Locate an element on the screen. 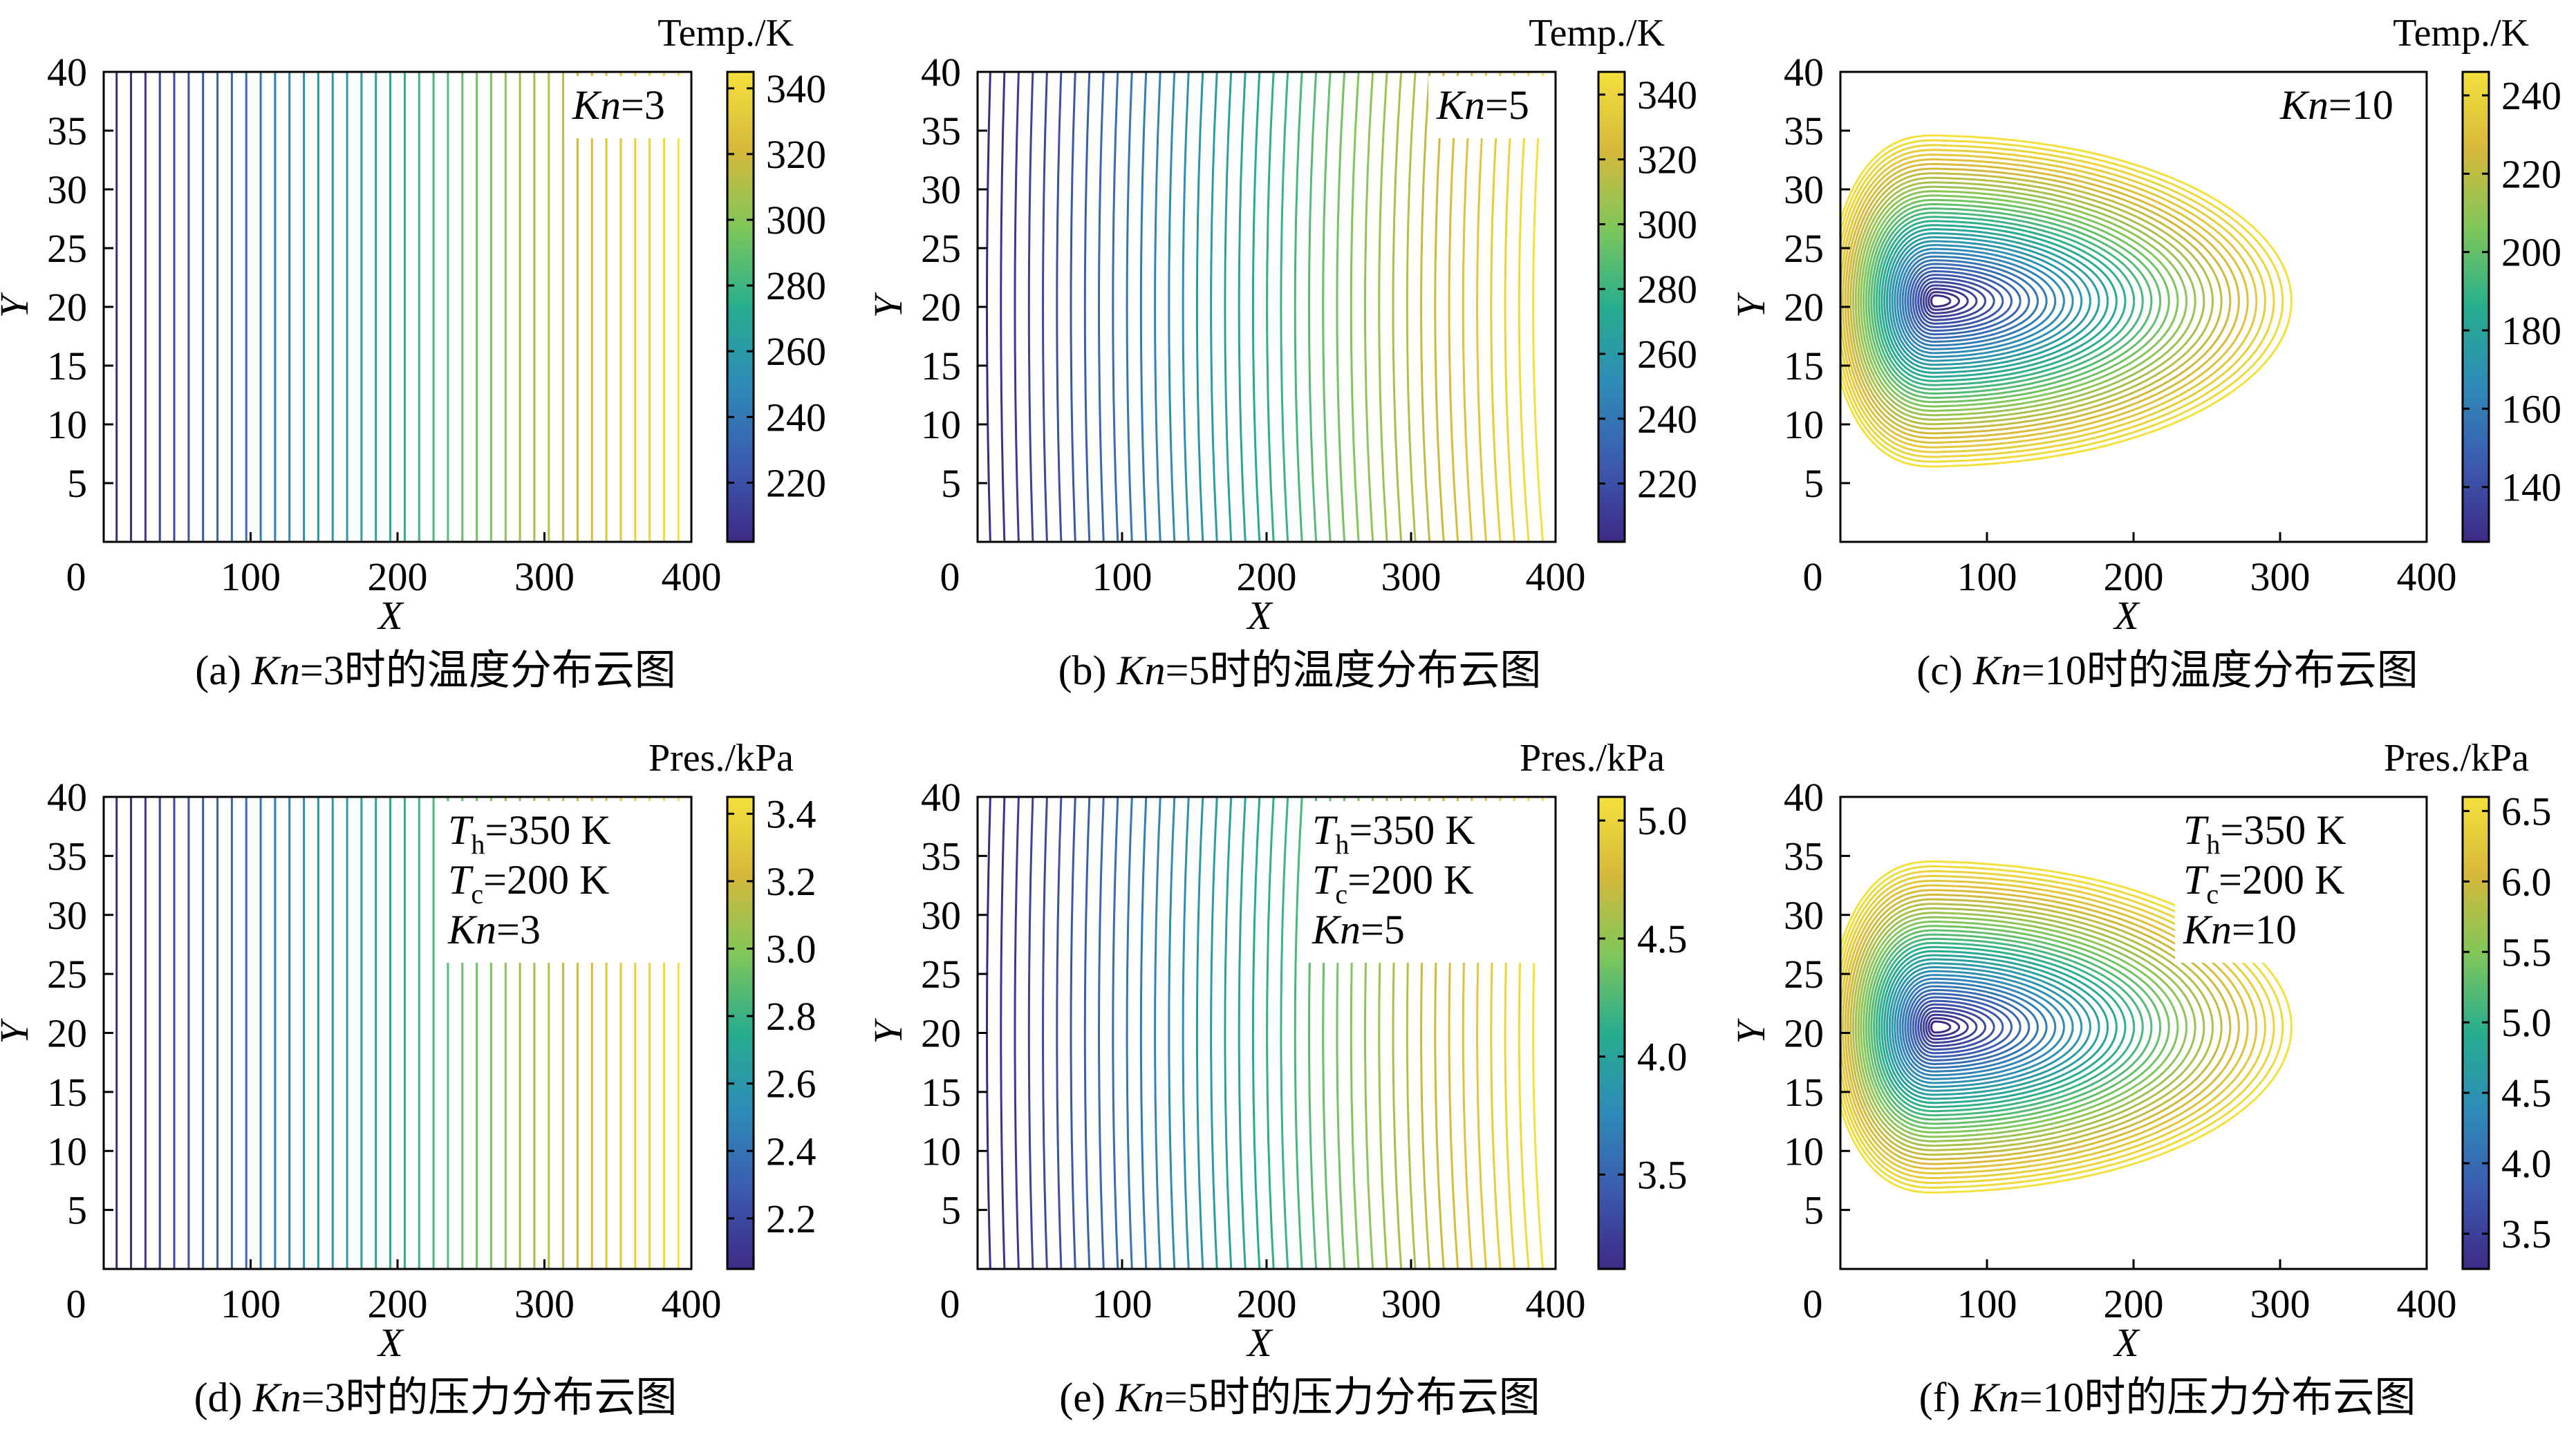 This screenshot has width=2576, height=1430. panel-caption: (a) Kn=3时的温度分布云图 is located at coordinates (435, 670).